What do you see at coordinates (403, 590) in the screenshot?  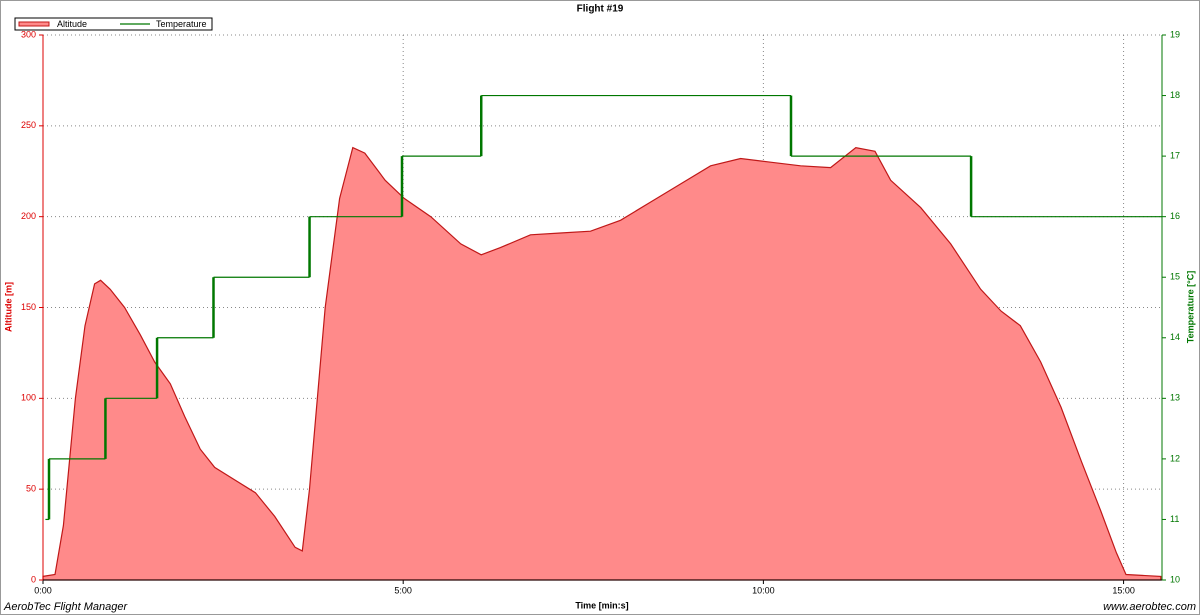 I see `x-tick-label: 5:00` at bounding box center [403, 590].